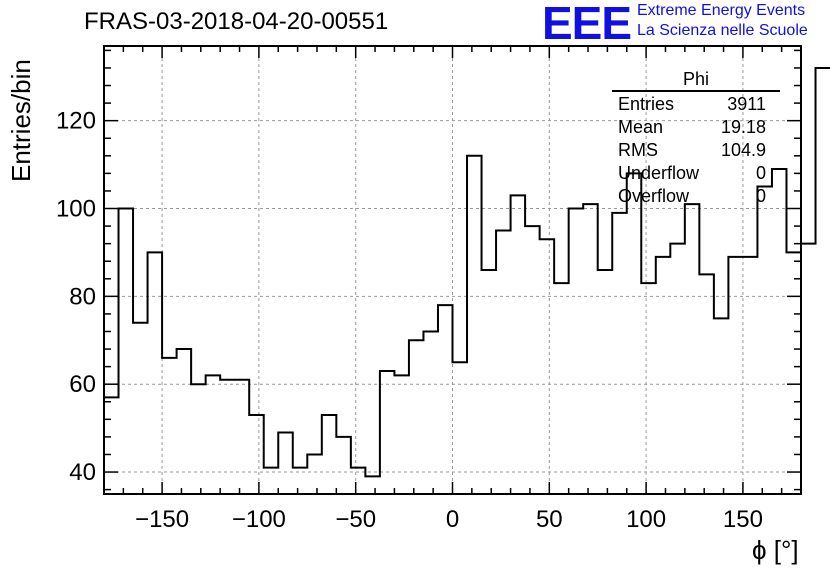  What do you see at coordinates (82, 384) in the screenshot?
I see `y-tick-label: 60` at bounding box center [82, 384].